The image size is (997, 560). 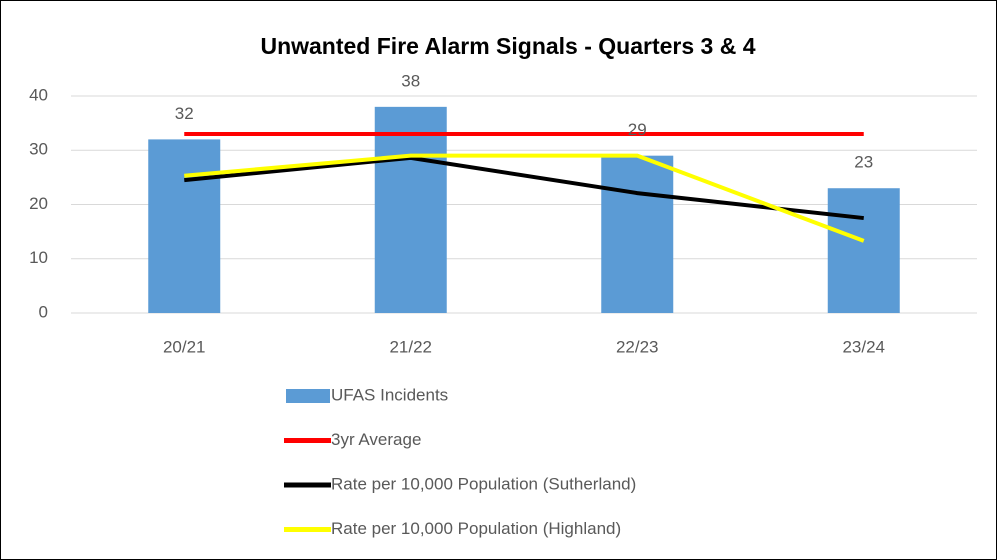 I want to click on data-label: 32, so click(x=184, y=113).